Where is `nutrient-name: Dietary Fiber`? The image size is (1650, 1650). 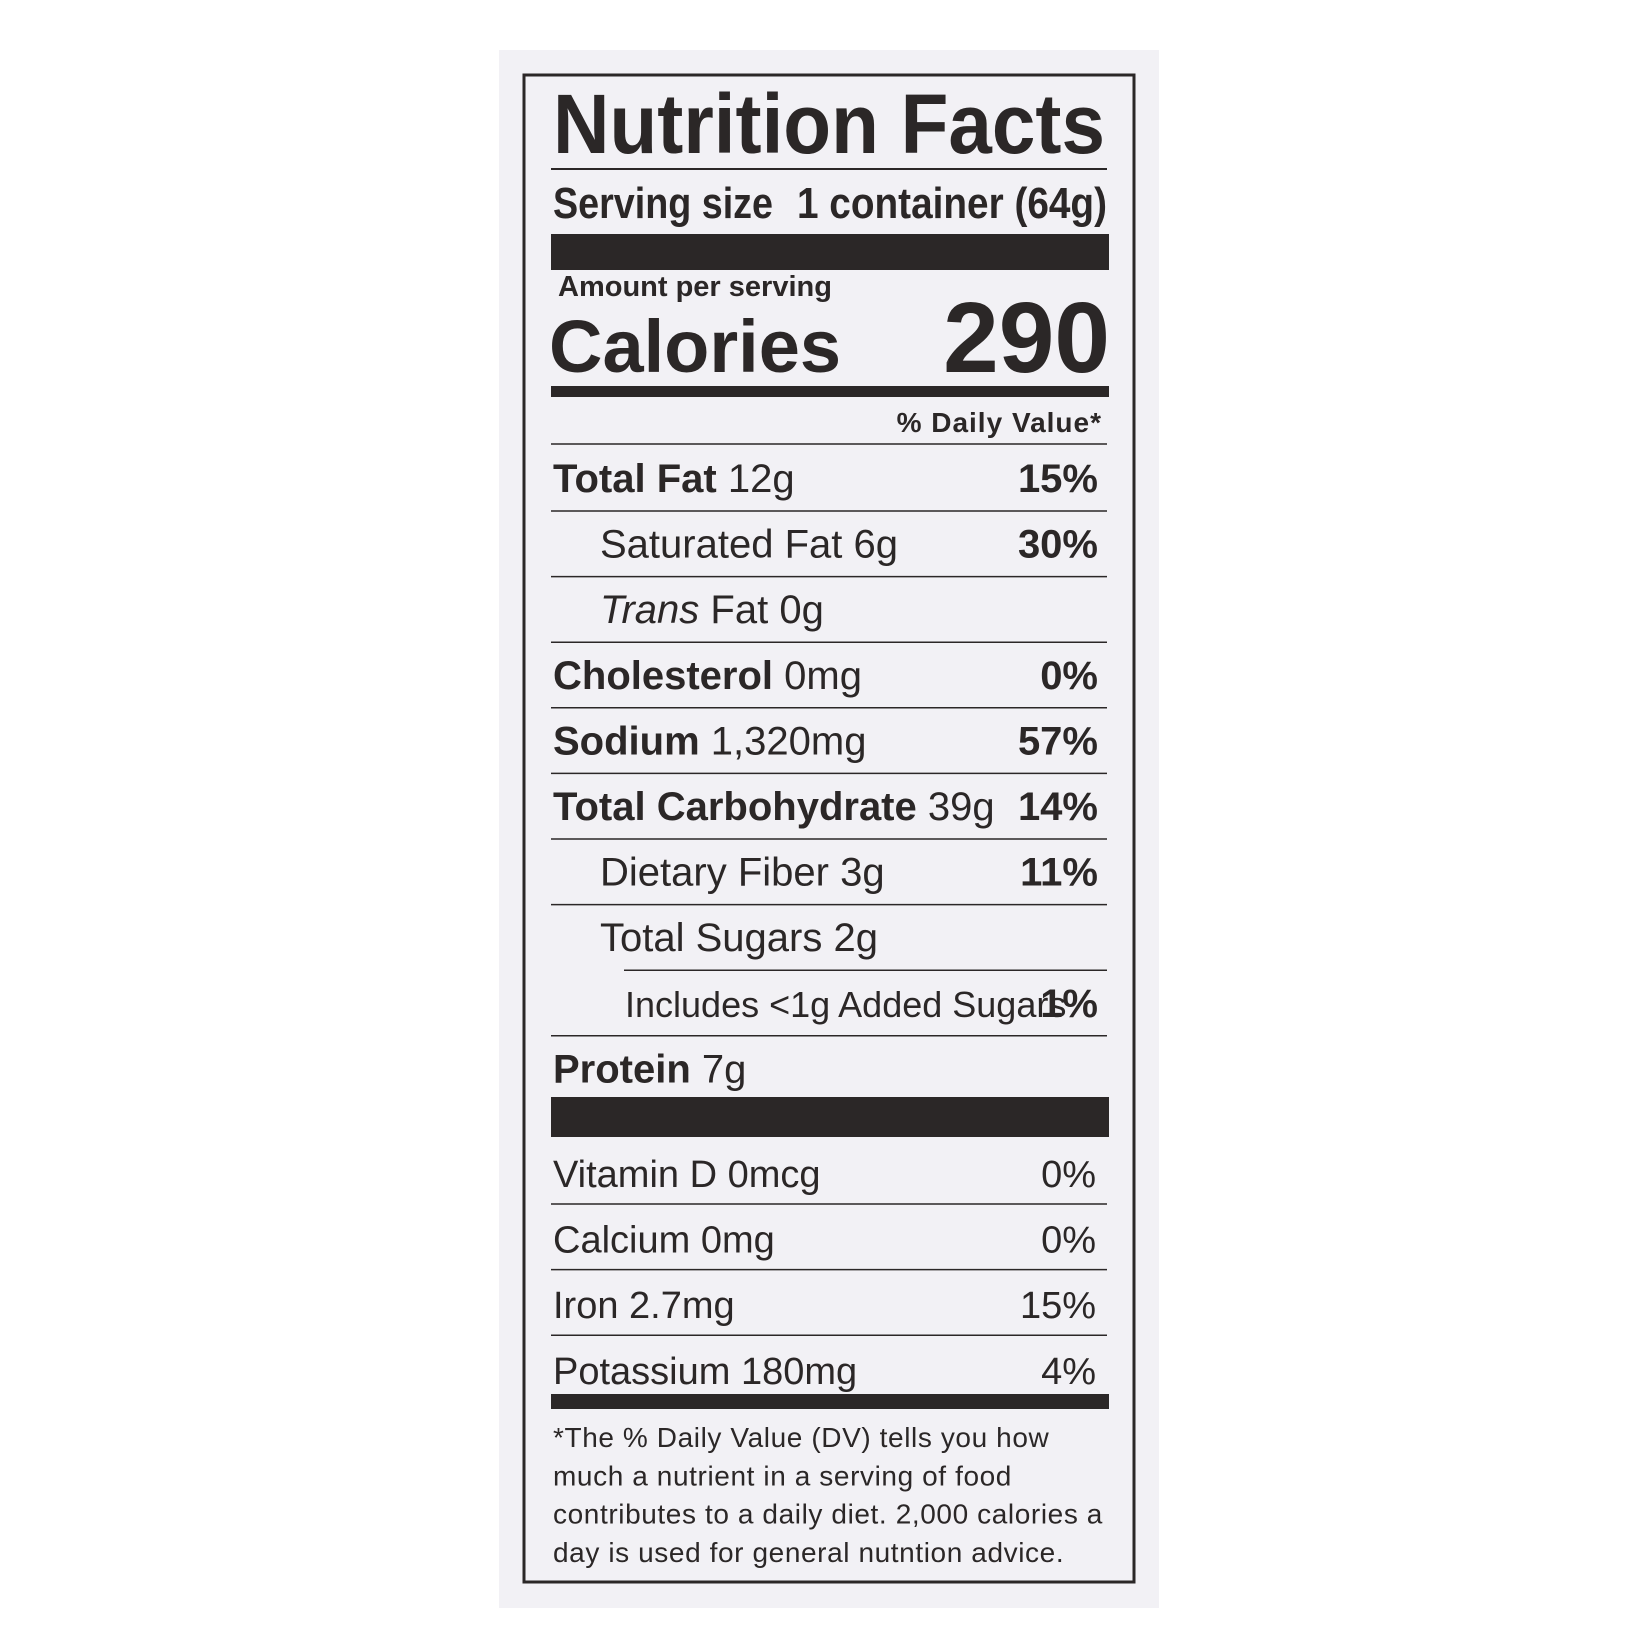 nutrient-name: Dietary Fiber is located at coordinates (714, 873).